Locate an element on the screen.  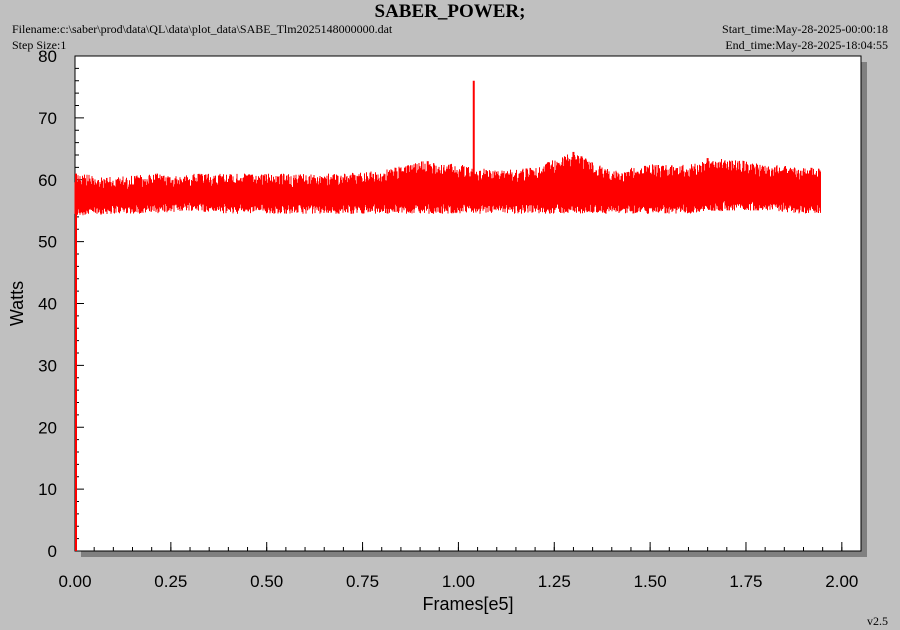
chart-title: SABER_POWER; is located at coordinates (450, 11).